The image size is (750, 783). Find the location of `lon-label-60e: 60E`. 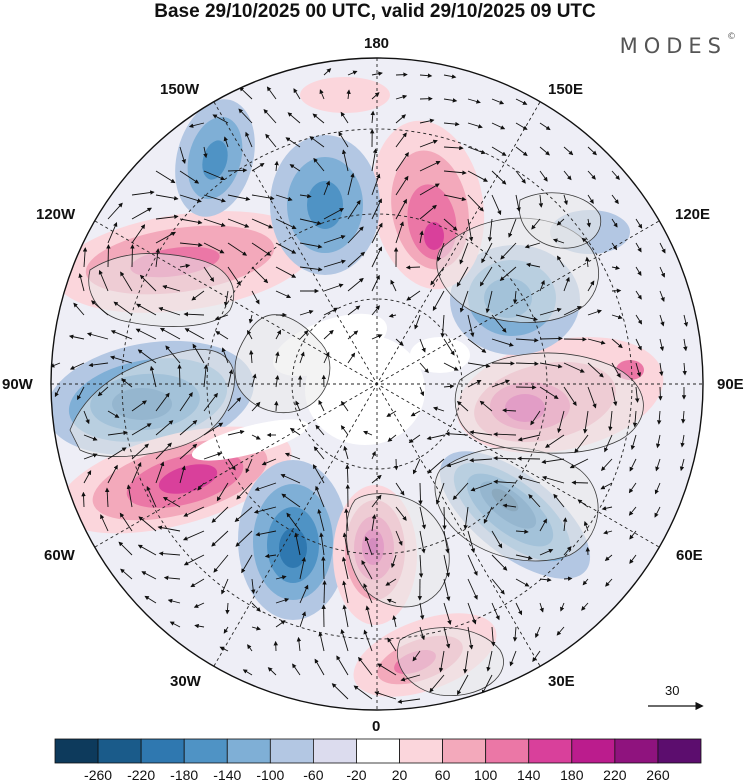

lon-label-60e: 60E is located at coordinates (689, 555).